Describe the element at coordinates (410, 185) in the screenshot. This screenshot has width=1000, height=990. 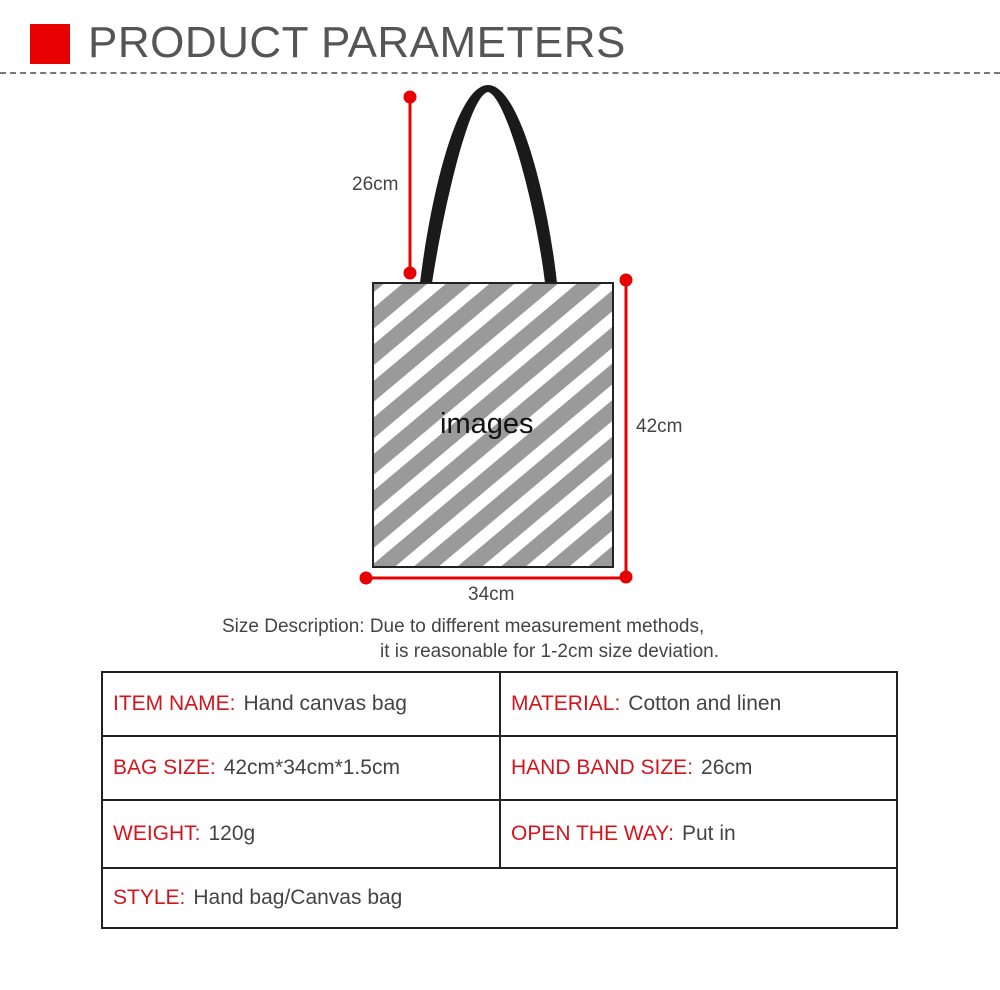
I see `dimension-handle` at that location.